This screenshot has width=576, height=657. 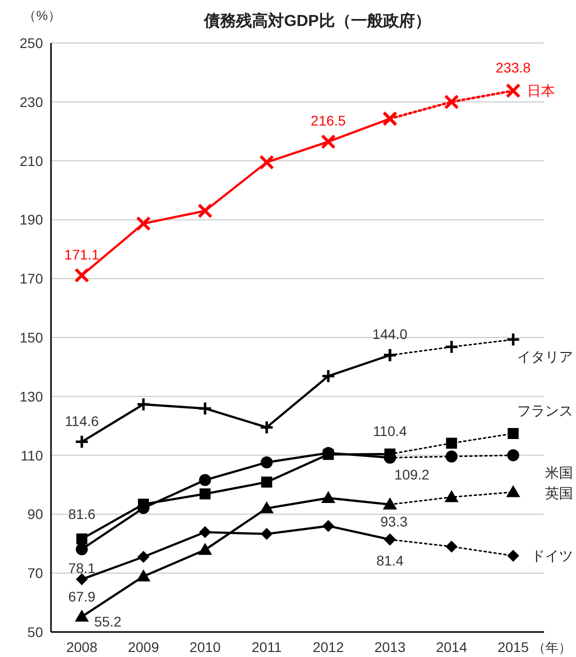 I want to click on chart-title: 債務残高対GDP比（一般政府）, so click(x=317, y=20).